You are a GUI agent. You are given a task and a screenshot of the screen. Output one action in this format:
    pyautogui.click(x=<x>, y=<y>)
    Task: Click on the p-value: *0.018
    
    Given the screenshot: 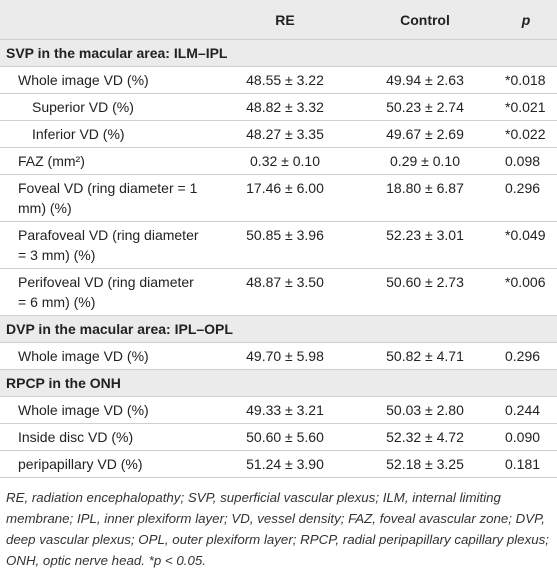 What is the action you would take?
    pyautogui.click(x=526, y=80)
    